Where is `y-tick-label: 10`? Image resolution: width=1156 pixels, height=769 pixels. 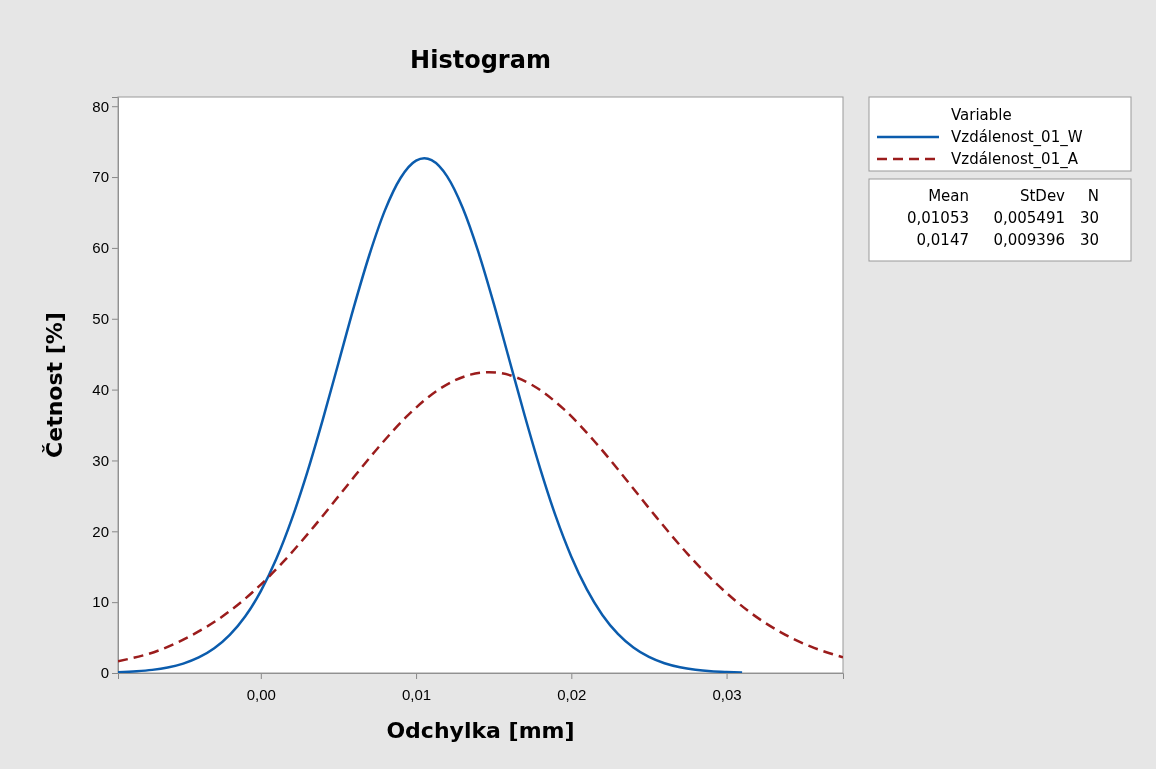
y-tick-label: 10 is located at coordinates (100, 602).